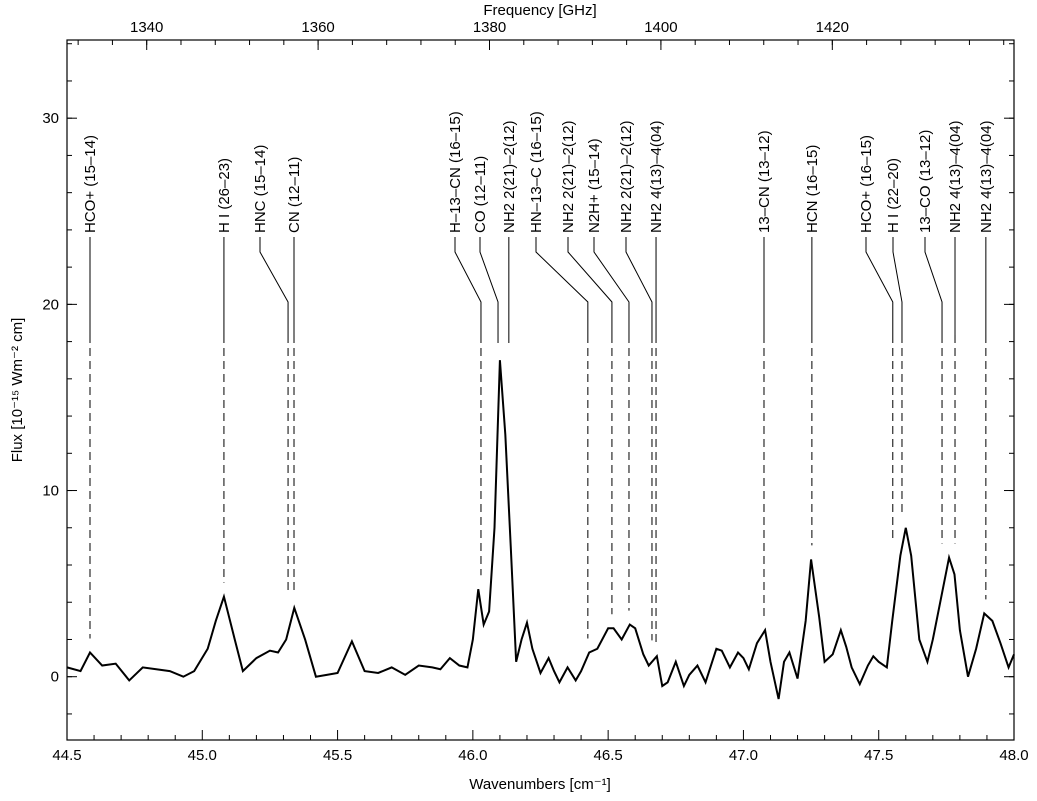 Image resolution: width=1037 pixels, height=801 pixels. What do you see at coordinates (337, 755) in the screenshot?
I see `x-tick-label: 45.5` at bounding box center [337, 755].